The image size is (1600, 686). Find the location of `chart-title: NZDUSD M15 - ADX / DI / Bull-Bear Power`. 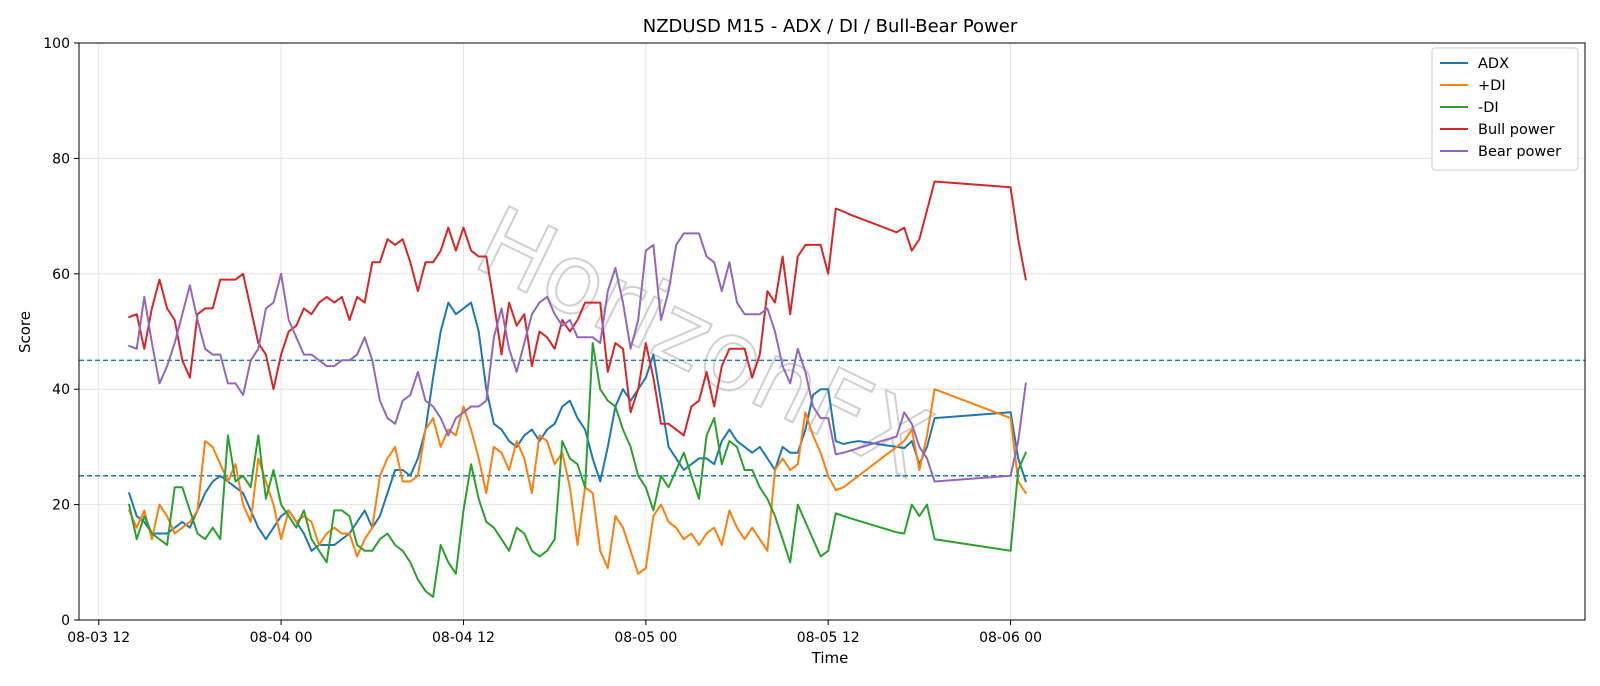

chart-title: NZDUSD M15 - ADX / DI / Bull-Bear Power is located at coordinates (830, 26).